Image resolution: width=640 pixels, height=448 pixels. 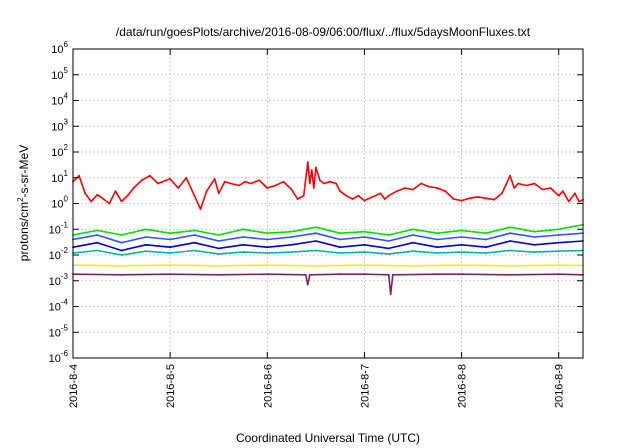 What do you see at coordinates (59, 177) in the screenshot?
I see `y-tick-label: 10¹` at bounding box center [59, 177].